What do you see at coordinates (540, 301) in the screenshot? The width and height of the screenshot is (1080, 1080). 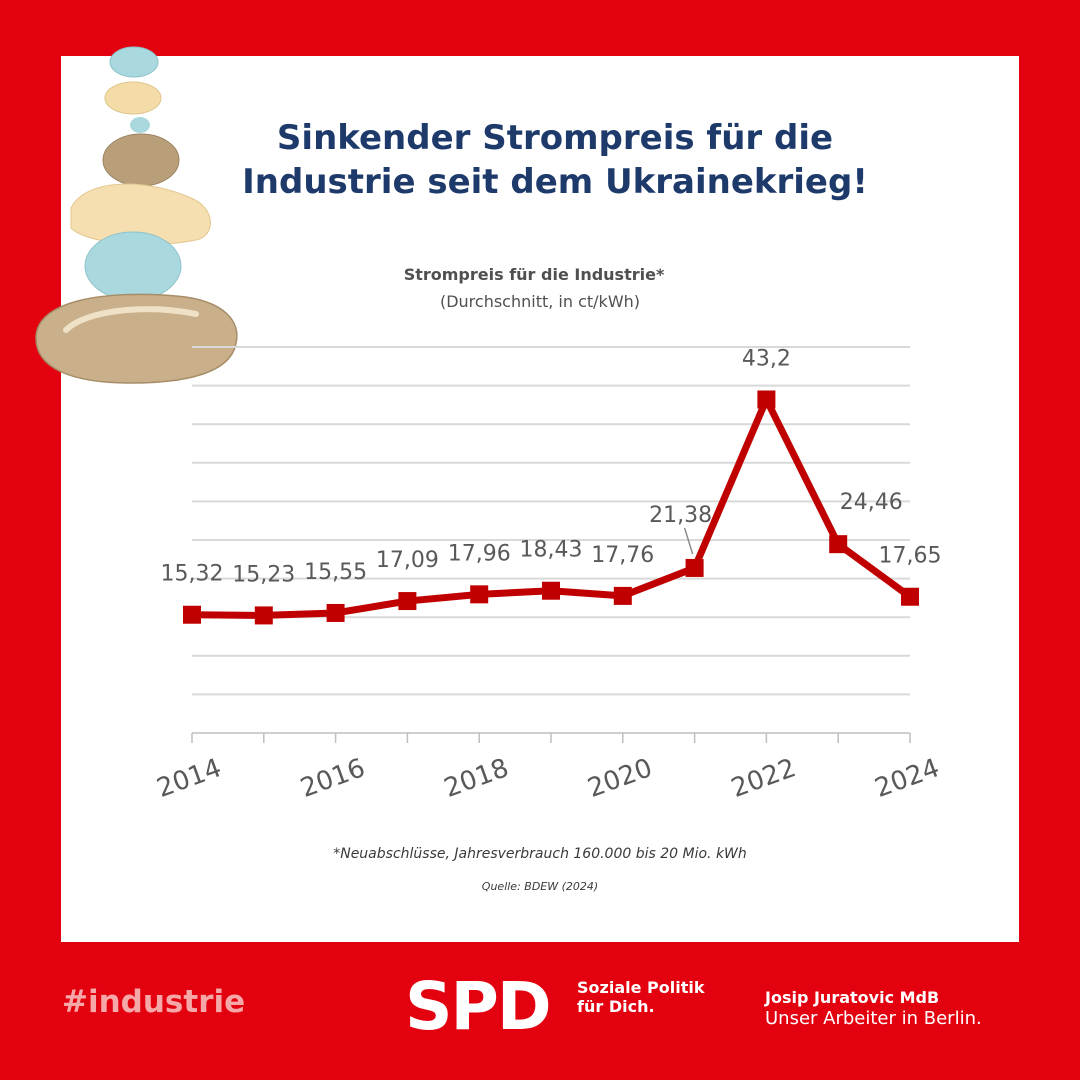 I see `chart-subtitle: (Durchschnitt, in ct/kWh)` at bounding box center [540, 301].